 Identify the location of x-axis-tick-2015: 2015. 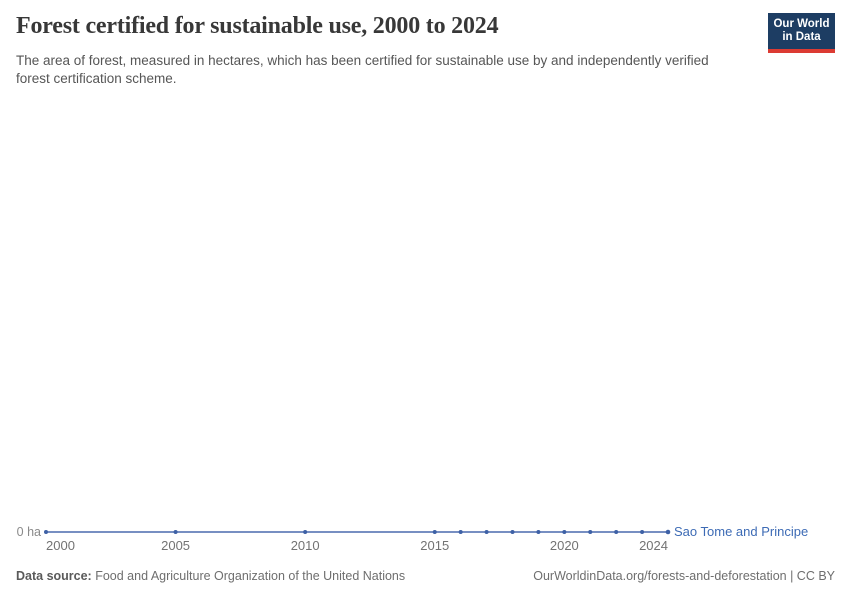
(435, 545).